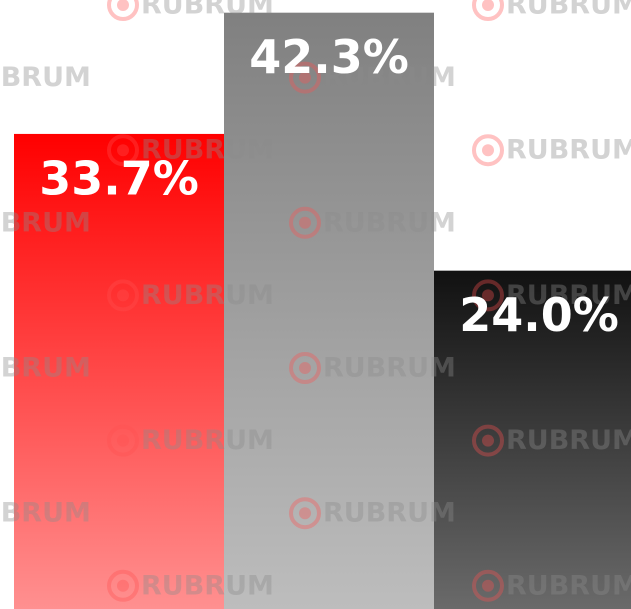 This screenshot has height=609, width=631. Describe the element at coordinates (539, 315) in the screenshot. I see `value-label: 24.0%` at that location.